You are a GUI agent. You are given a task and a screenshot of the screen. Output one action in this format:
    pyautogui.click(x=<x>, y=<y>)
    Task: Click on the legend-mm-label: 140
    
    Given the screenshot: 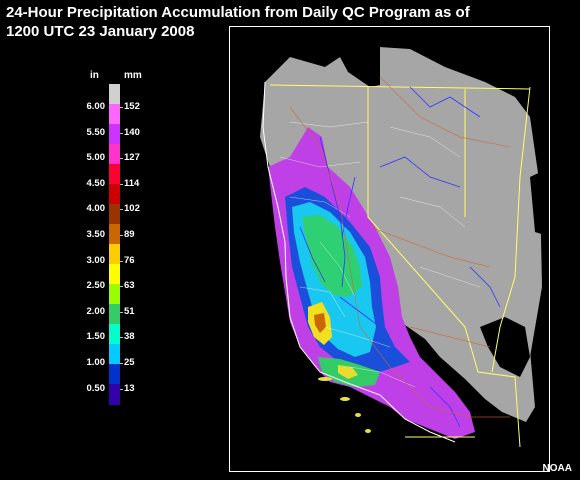 What is the action you would take?
    pyautogui.click(x=132, y=132)
    